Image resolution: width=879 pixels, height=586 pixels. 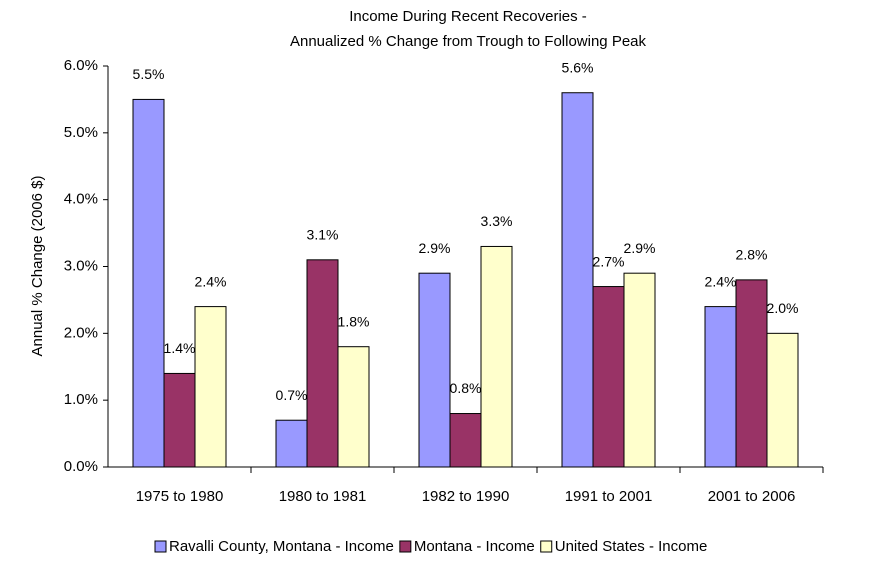 What do you see at coordinates (81, 65) in the screenshot?
I see `y-tick-label: 6.0%` at bounding box center [81, 65].